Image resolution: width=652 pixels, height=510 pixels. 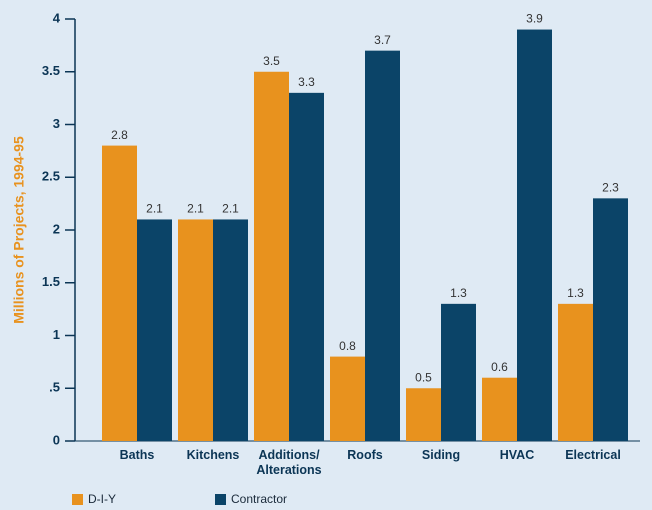 What do you see at coordinates (365, 455) in the screenshot?
I see `x-tick-label: Roofs` at bounding box center [365, 455].